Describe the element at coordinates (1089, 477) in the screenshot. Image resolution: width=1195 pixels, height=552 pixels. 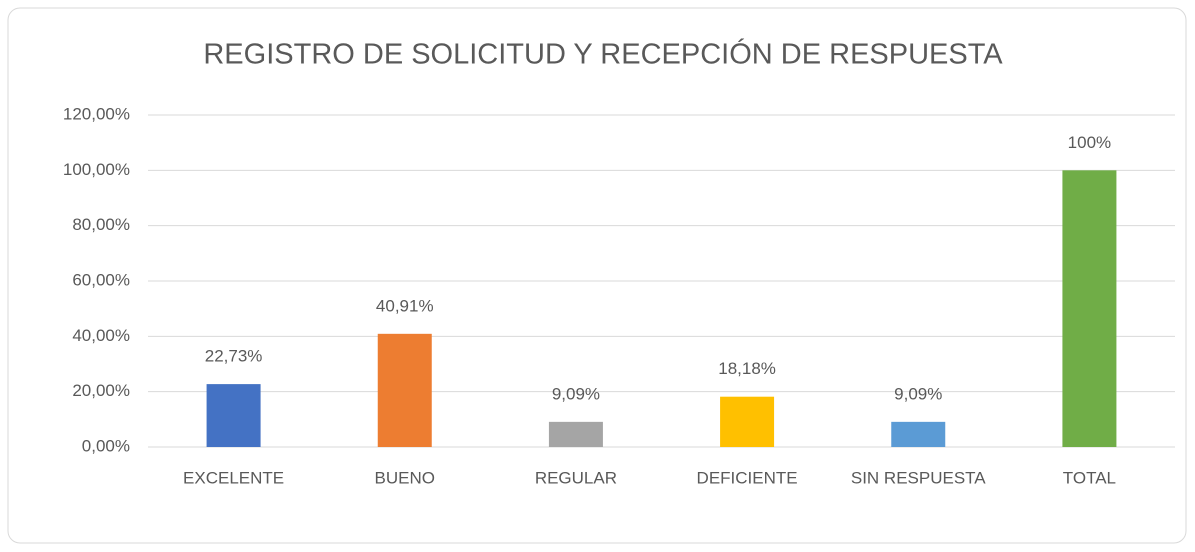
I see `x-tick-label: TOTAL` at that location.